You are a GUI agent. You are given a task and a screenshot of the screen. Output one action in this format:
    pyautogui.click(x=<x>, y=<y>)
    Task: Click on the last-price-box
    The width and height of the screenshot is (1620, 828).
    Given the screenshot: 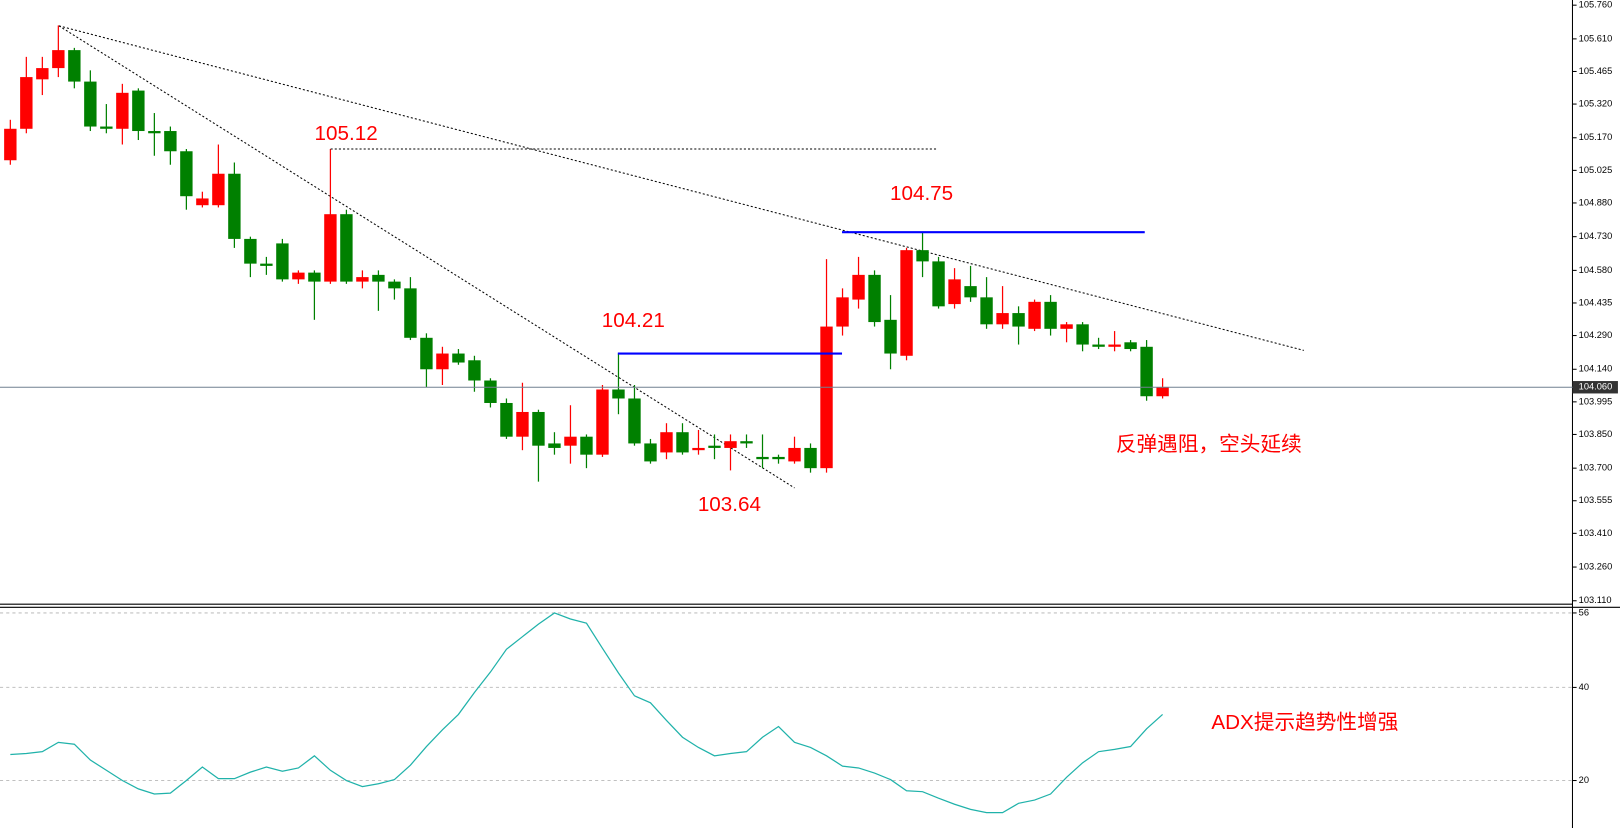 What is the action you would take?
    pyautogui.click(x=1595, y=387)
    